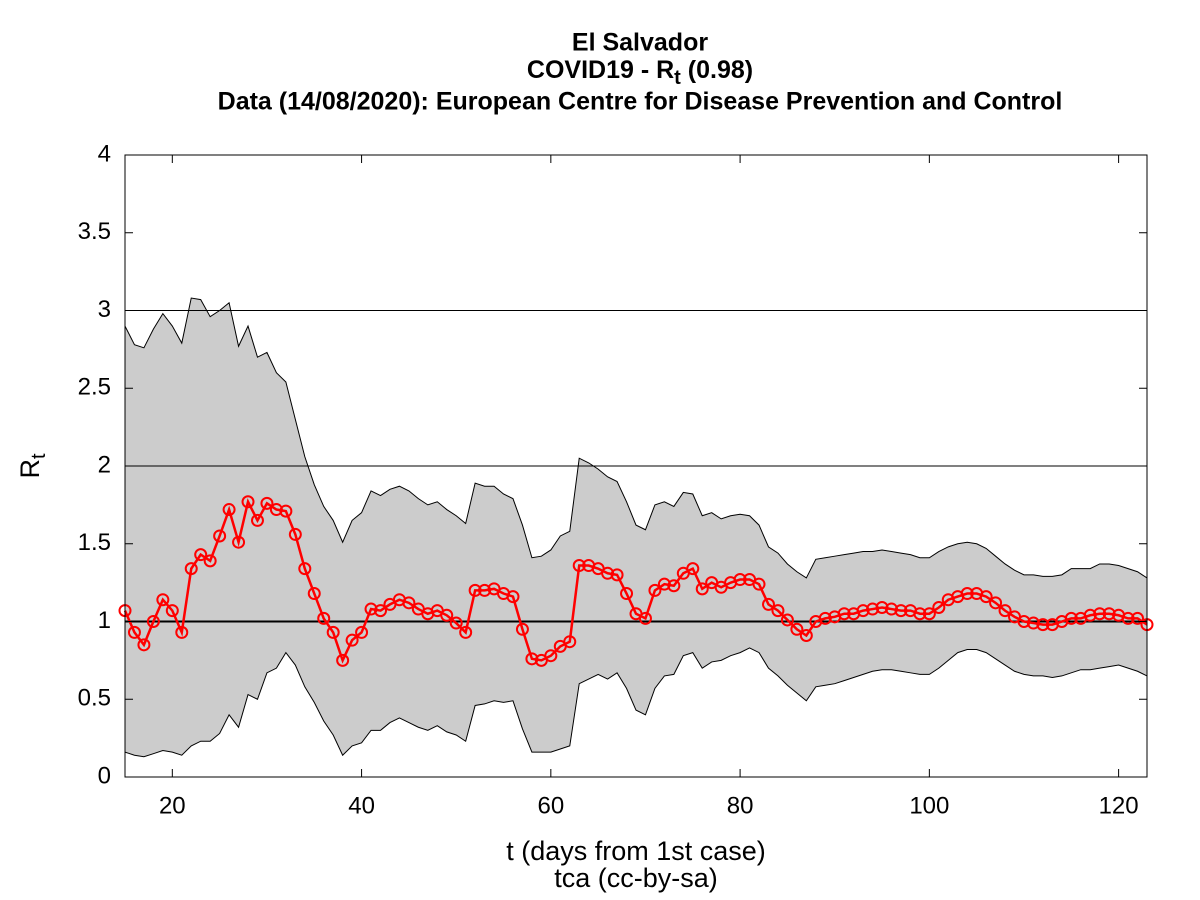 The height and width of the screenshot is (900, 1200). What do you see at coordinates (929, 805) in the screenshot?
I see `x-tick-label: 100` at bounding box center [929, 805].